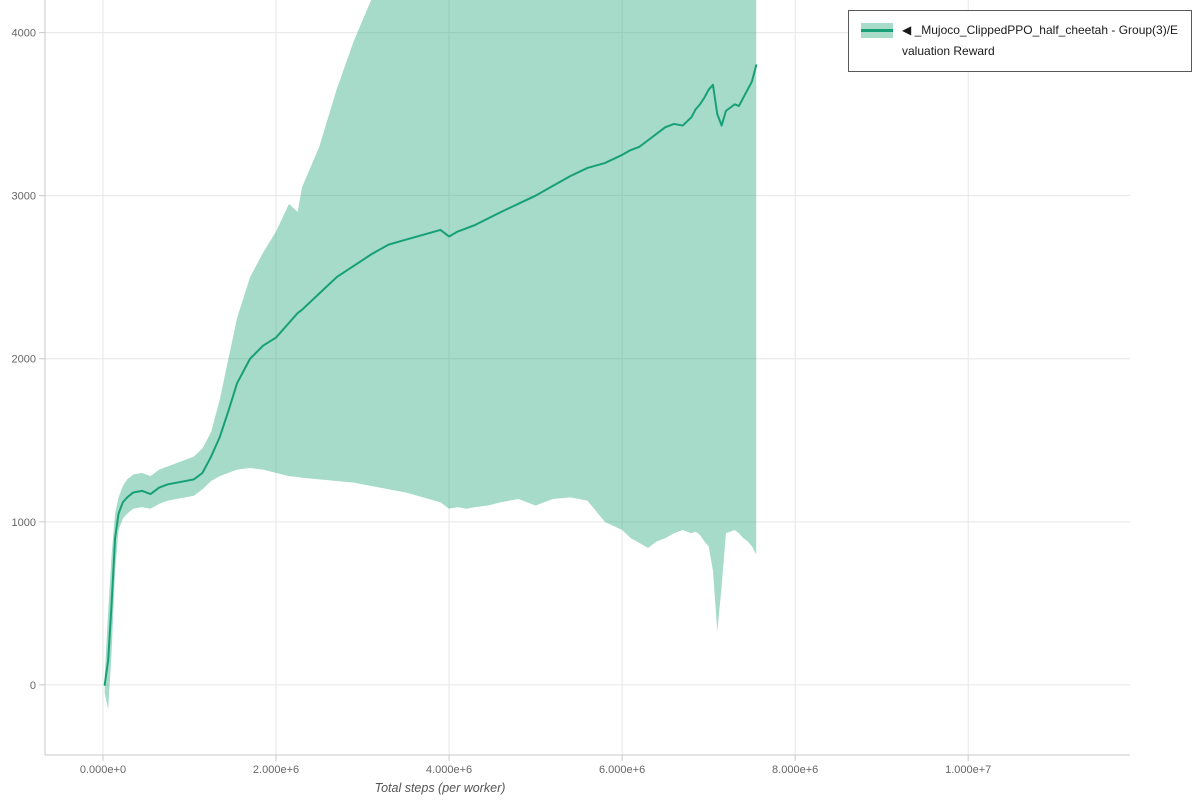  What do you see at coordinates (276, 770) in the screenshot?
I see `x-tick-label: 2.000e+6` at bounding box center [276, 770].